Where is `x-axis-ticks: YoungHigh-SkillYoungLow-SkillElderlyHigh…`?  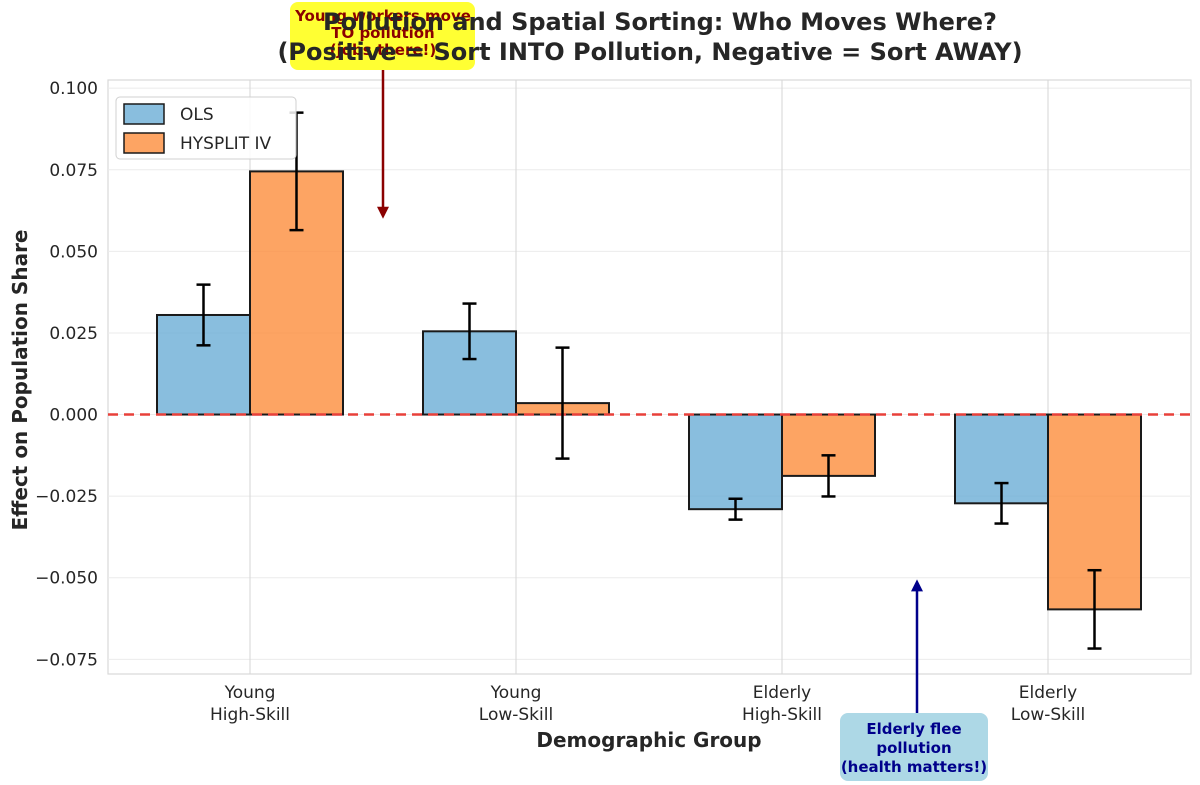
x-axis-ticks: YoungHigh-SkillYoungLow-SkillElderlyHigh… is located at coordinates (647, 704).